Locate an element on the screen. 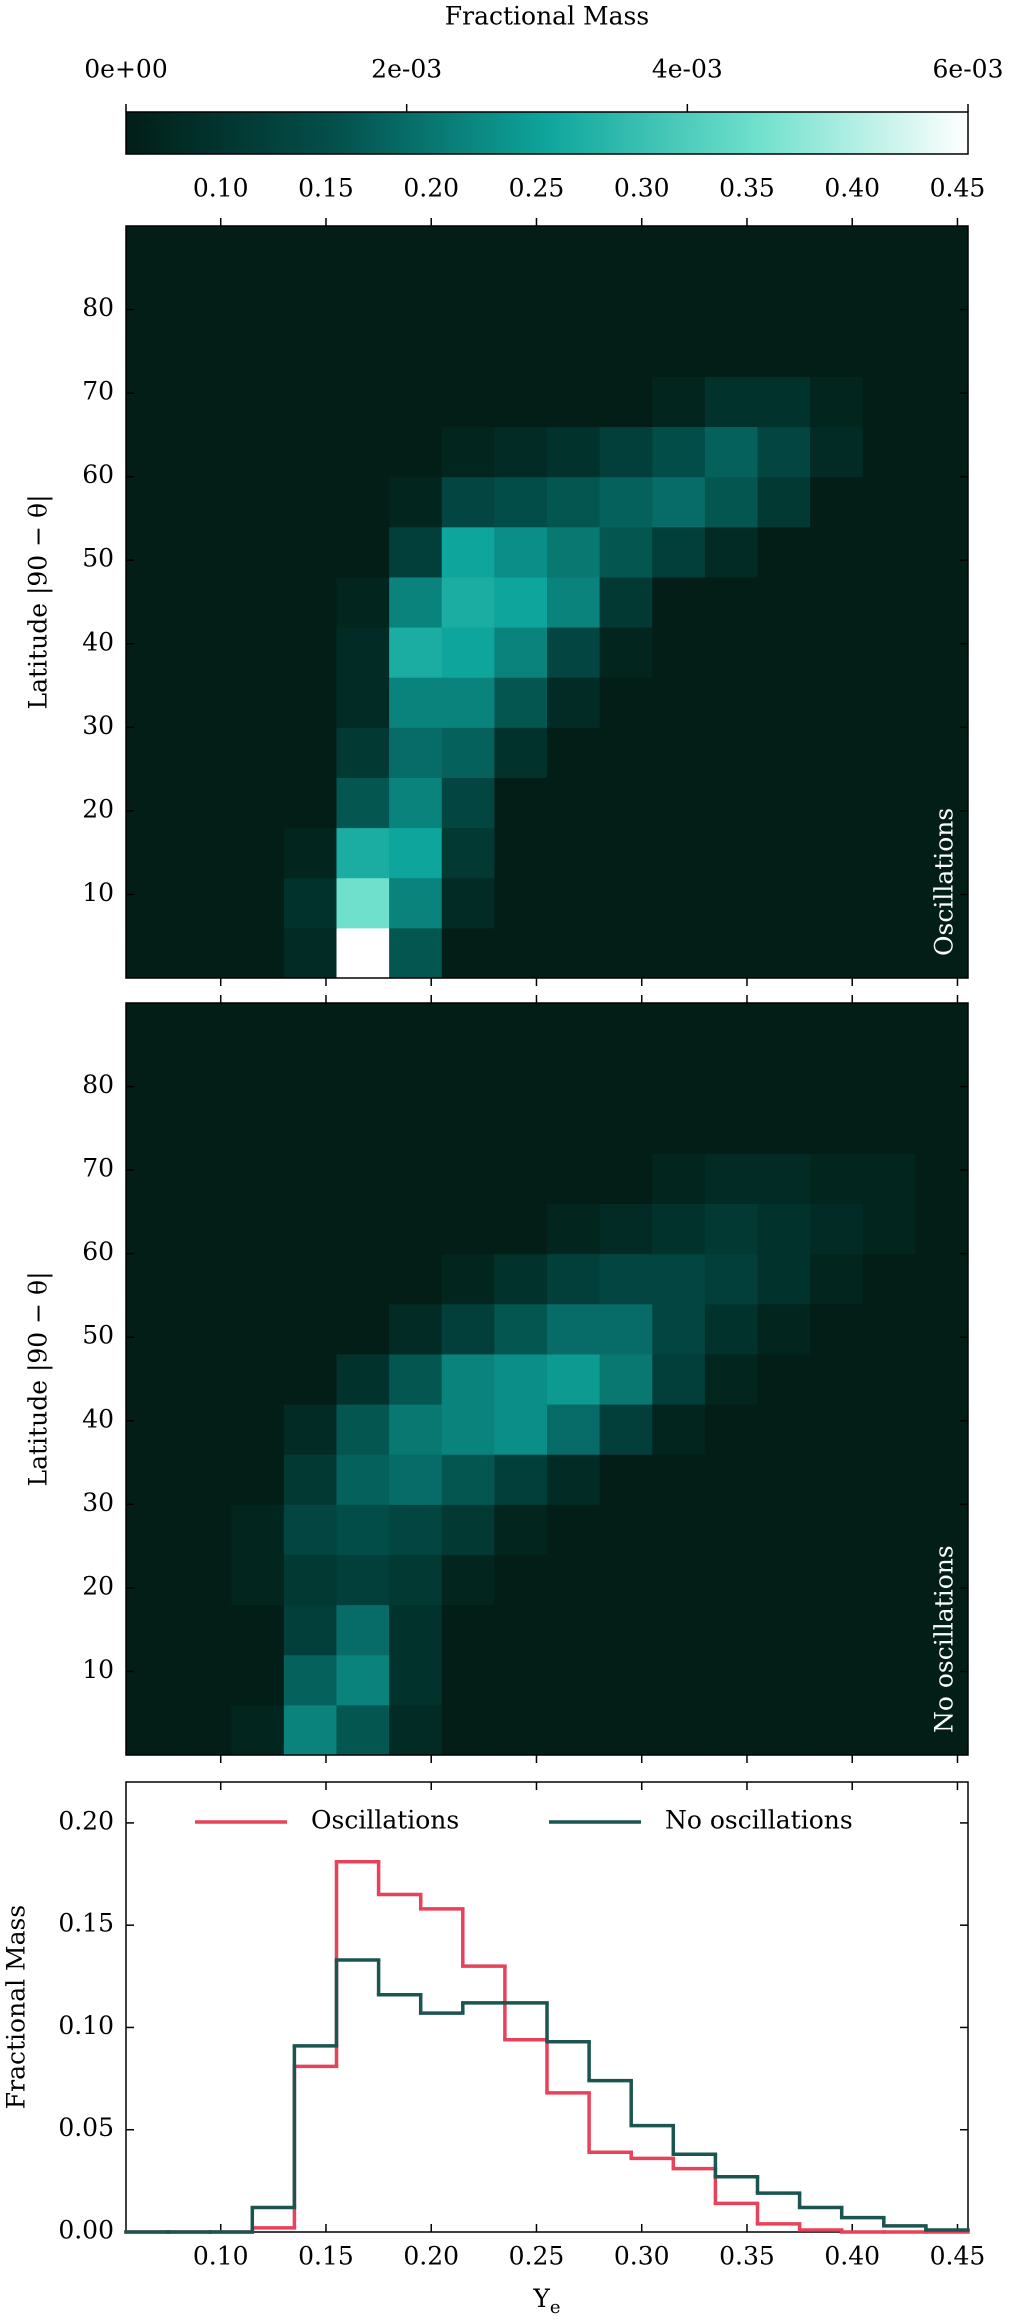 The height and width of the screenshot is (2320, 1015). y-tick-label: 60 is located at coordinates (98, 1251).